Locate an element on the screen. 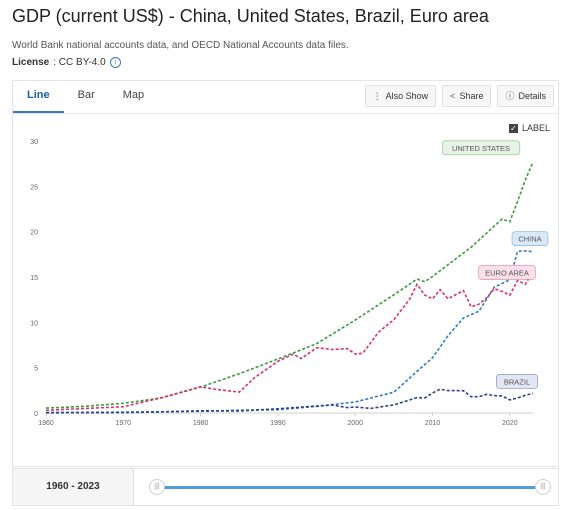 The height and width of the screenshot is (510, 567). series-label-box-united-states is located at coordinates (481, 148).